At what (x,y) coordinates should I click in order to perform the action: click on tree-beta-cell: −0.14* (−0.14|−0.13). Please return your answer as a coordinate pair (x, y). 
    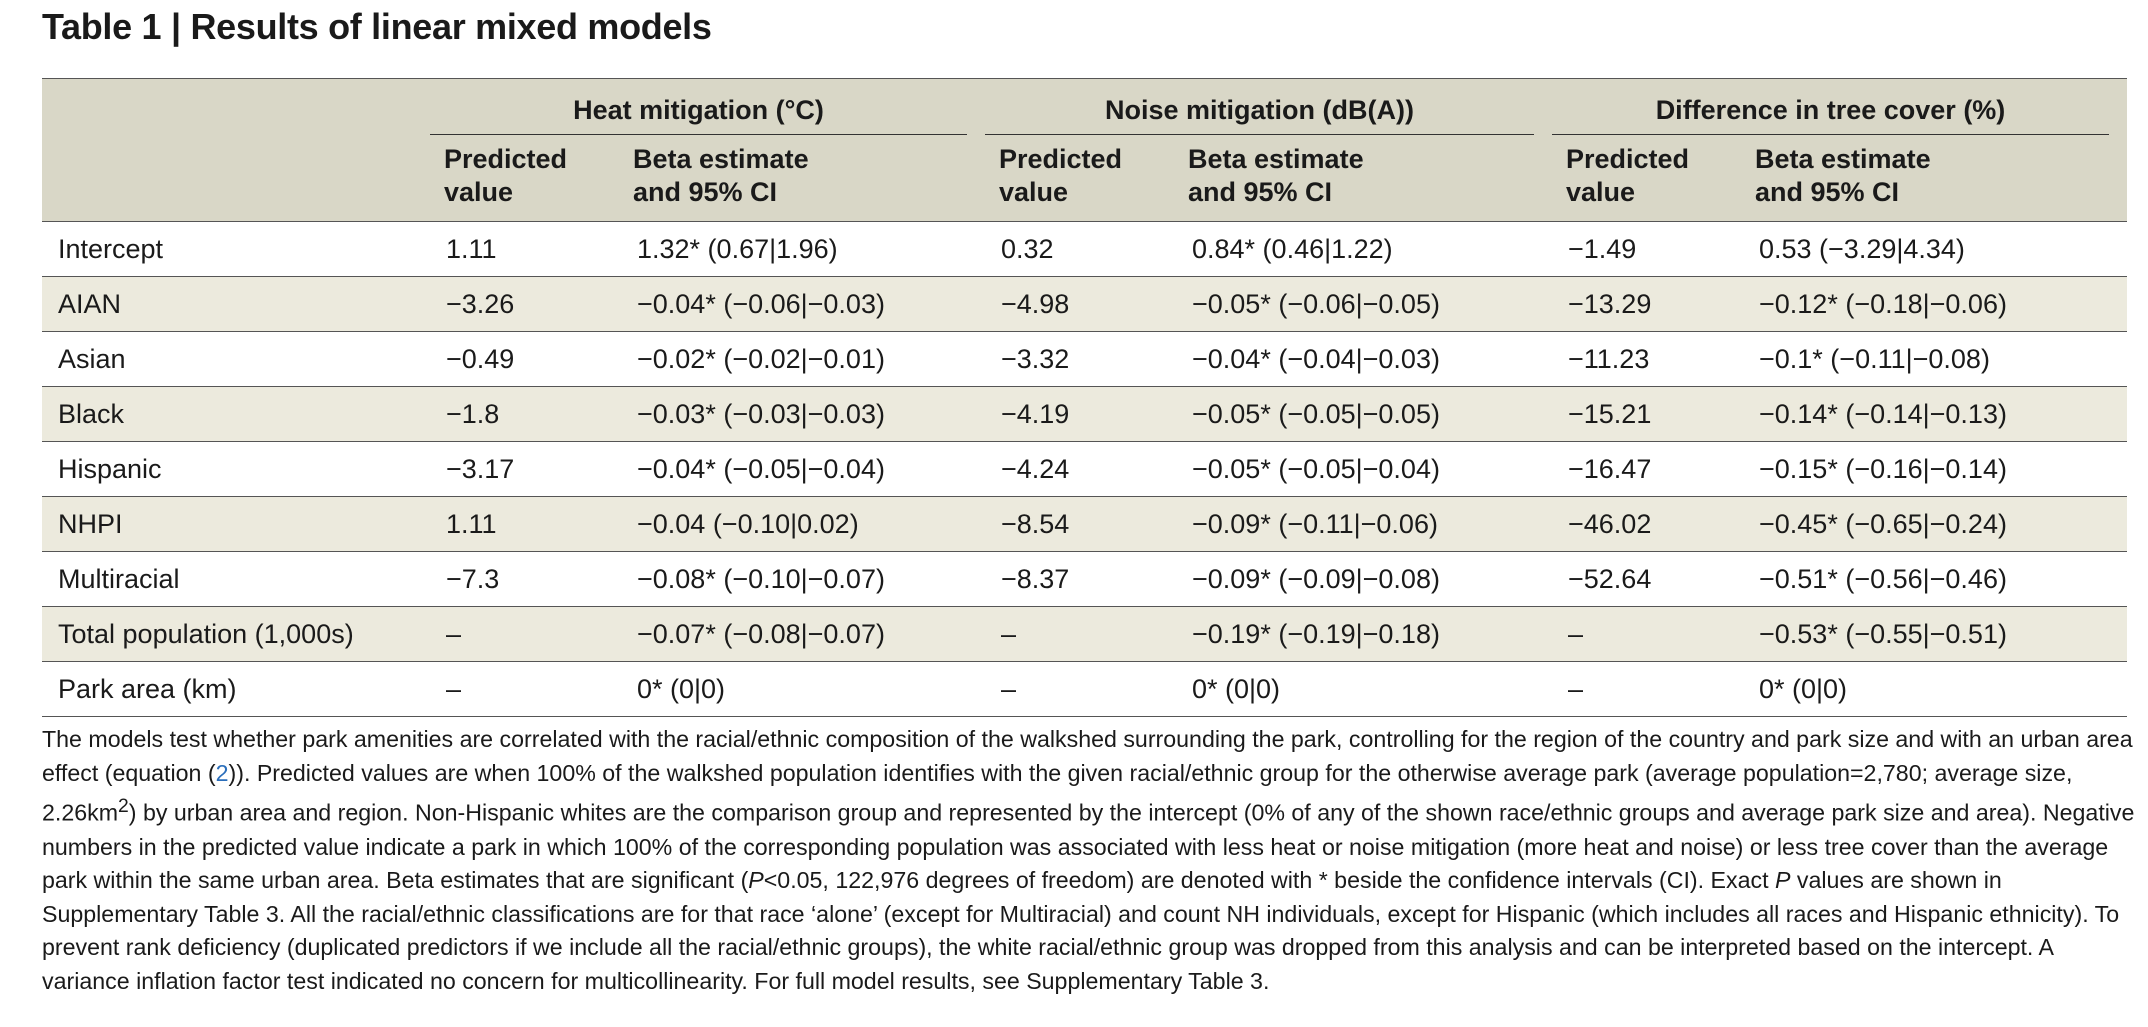
    Looking at the image, I should click on (1938, 414).